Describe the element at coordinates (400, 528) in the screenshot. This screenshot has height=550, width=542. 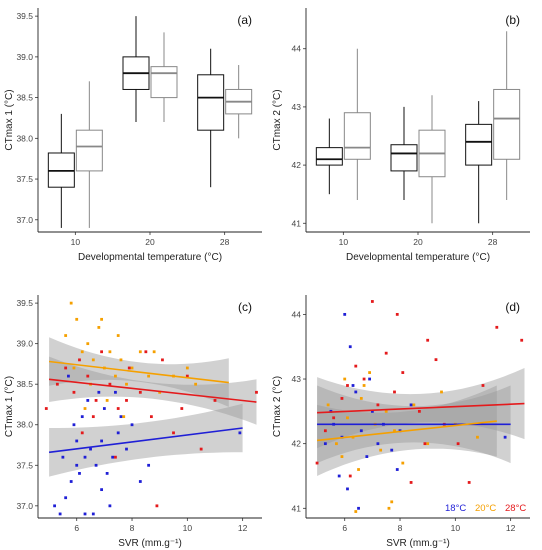
I see `x-tick-label: 8` at that location.